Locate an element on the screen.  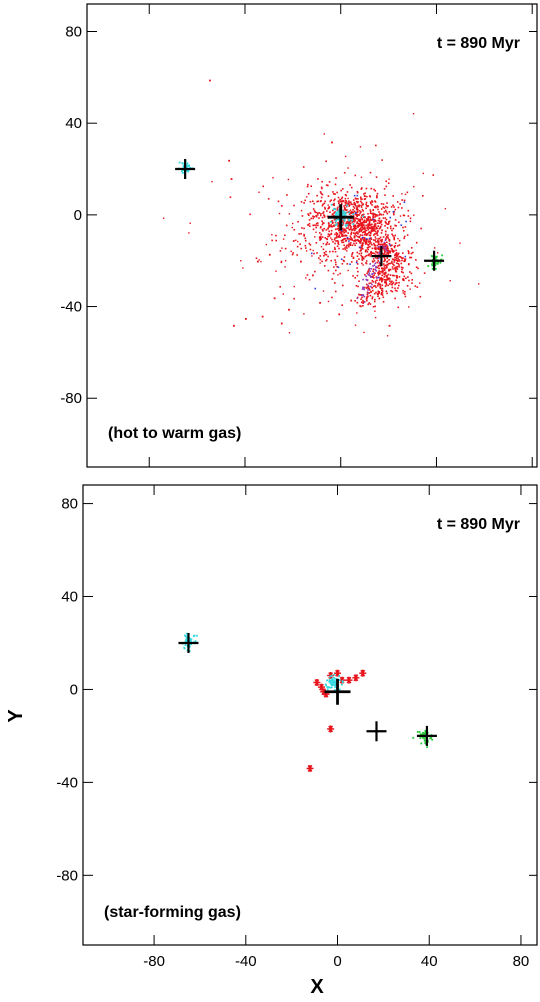
x-tick-label: -40 is located at coordinates (246, 961).